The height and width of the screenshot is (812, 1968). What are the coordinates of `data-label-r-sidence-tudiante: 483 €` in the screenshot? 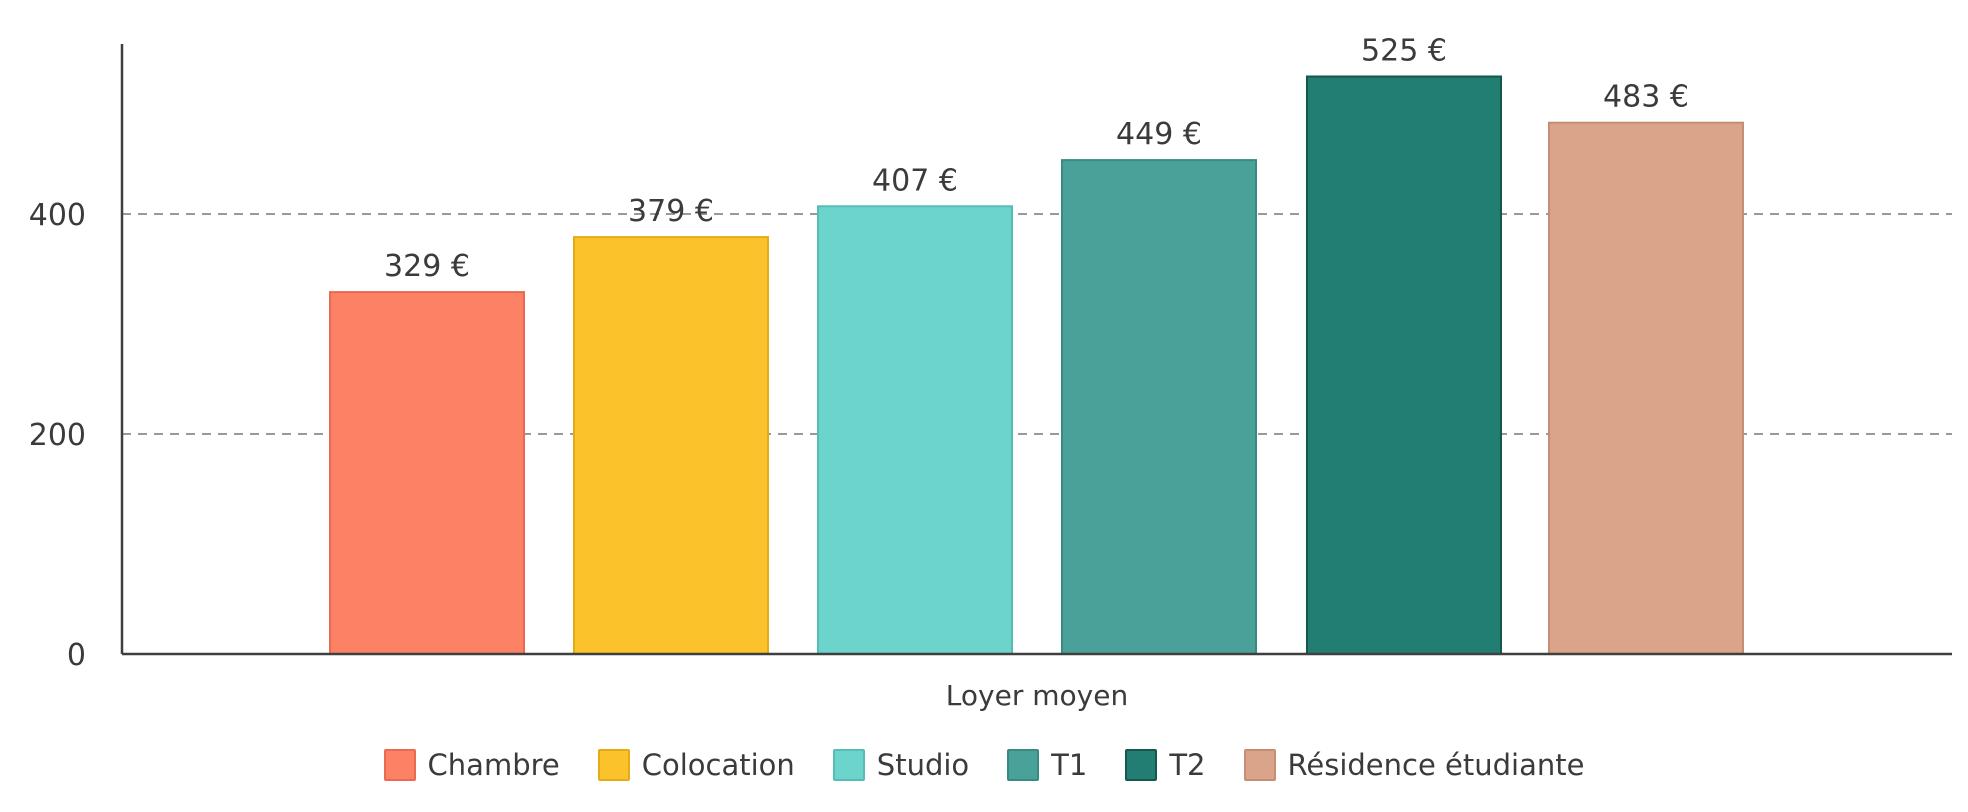 It's located at (1646, 97).